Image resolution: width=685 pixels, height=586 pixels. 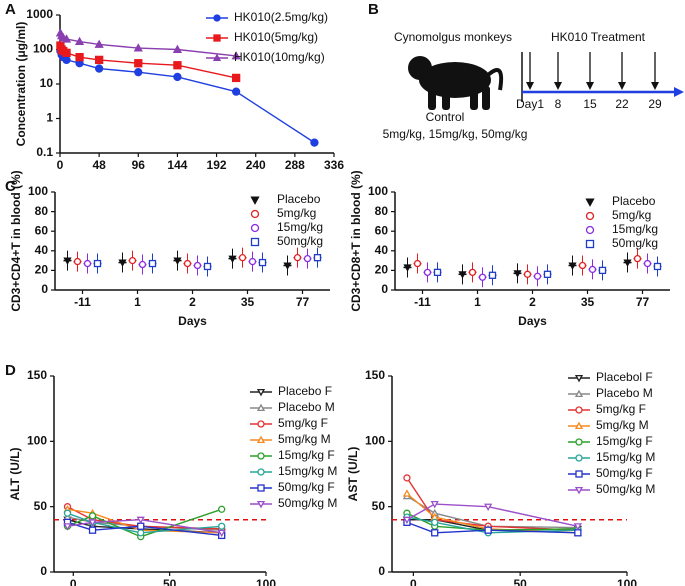 What do you see at coordinates (307, 503) in the screenshot?
I see `legend-label: 50mg/kg M` at bounding box center [307, 503].